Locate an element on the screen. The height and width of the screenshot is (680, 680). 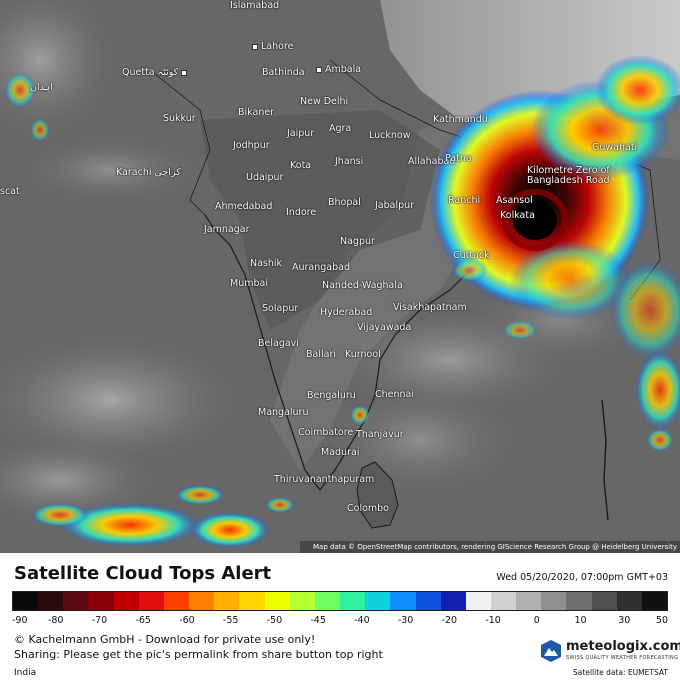
city-label: Bikaner is located at coordinates (256, 112).